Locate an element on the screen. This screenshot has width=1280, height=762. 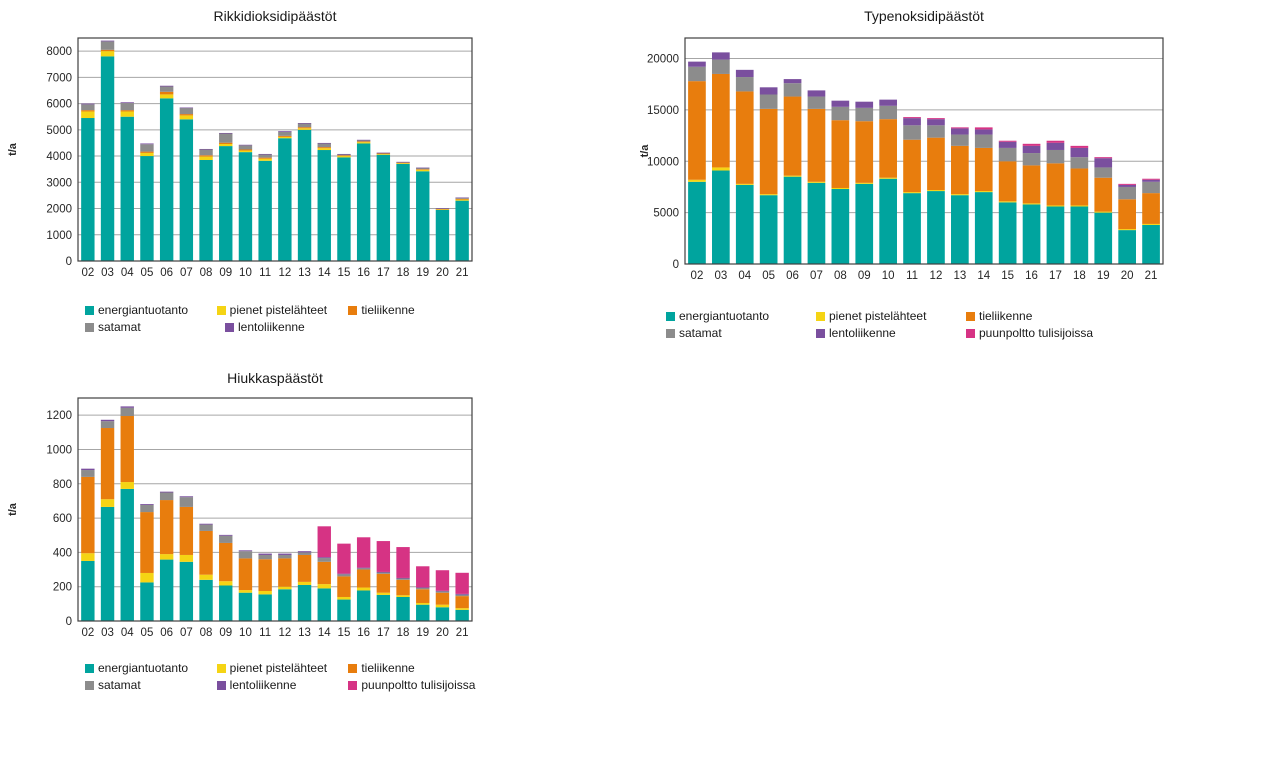
y-tick-label: 800 is located at coordinates (62, 485).